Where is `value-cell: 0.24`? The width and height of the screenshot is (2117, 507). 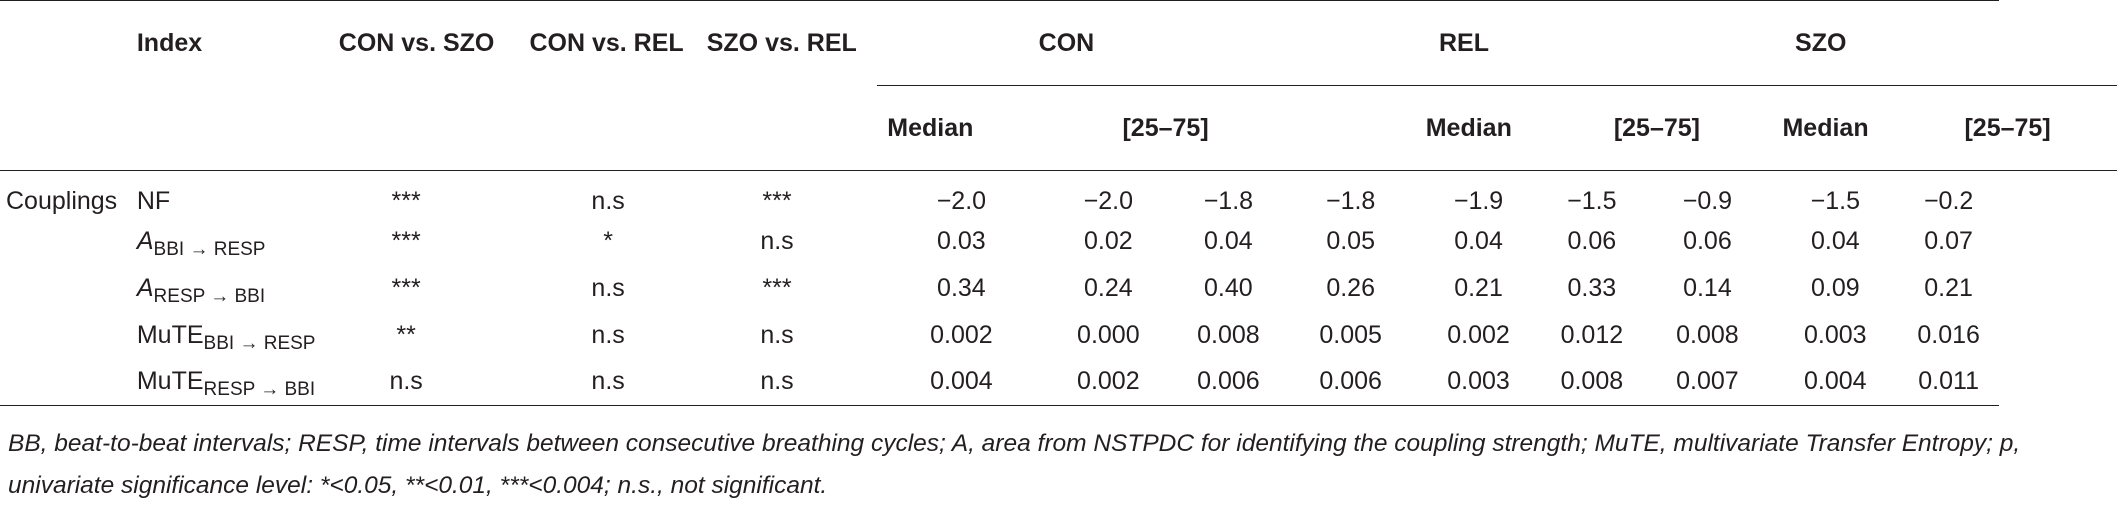
value-cell: 0.24 is located at coordinates (1108, 287).